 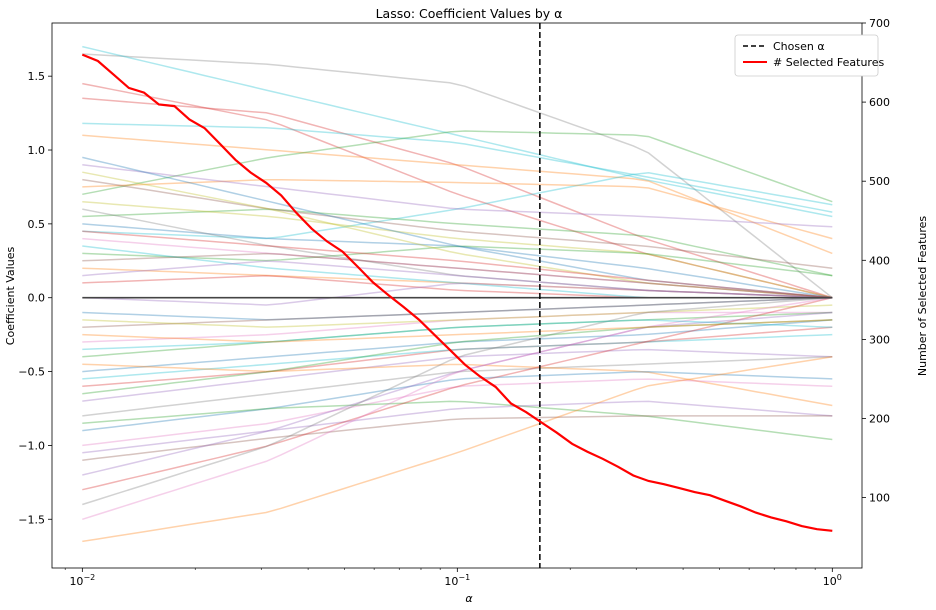 I want to click on y-tick-label: 0.0, so click(x=37, y=298).